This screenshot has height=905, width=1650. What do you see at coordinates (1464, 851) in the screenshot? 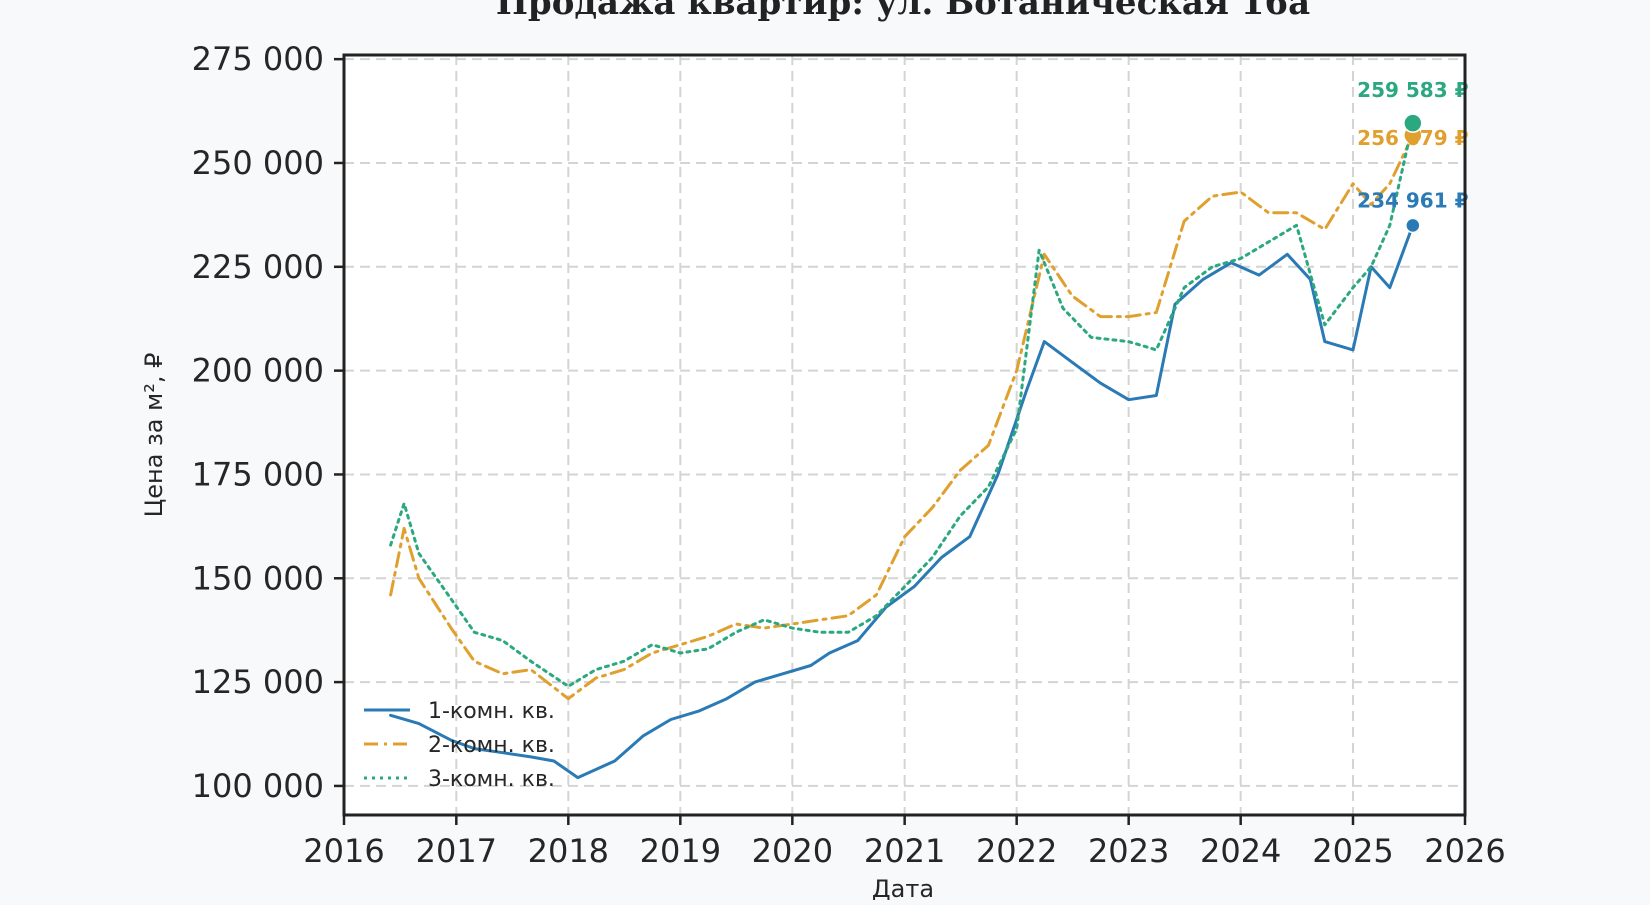
I see `x-tick-label: 2026` at bounding box center [1464, 851].